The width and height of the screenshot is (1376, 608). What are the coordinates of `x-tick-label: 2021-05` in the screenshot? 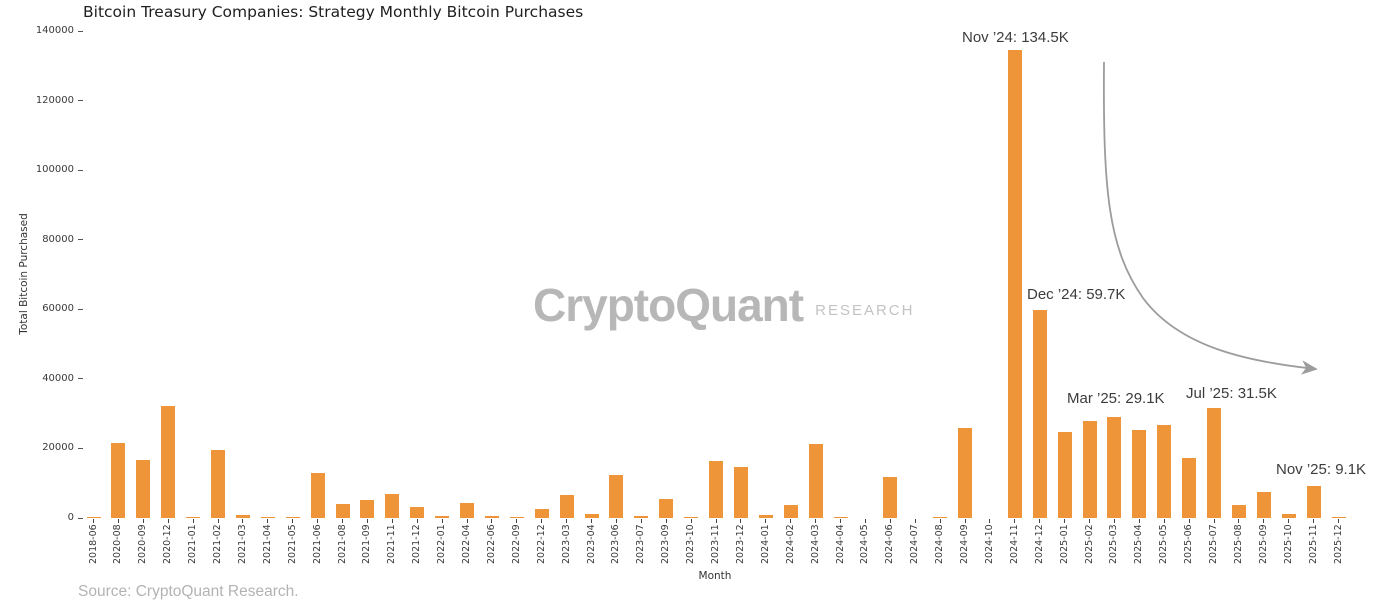 It's located at (292, 544).